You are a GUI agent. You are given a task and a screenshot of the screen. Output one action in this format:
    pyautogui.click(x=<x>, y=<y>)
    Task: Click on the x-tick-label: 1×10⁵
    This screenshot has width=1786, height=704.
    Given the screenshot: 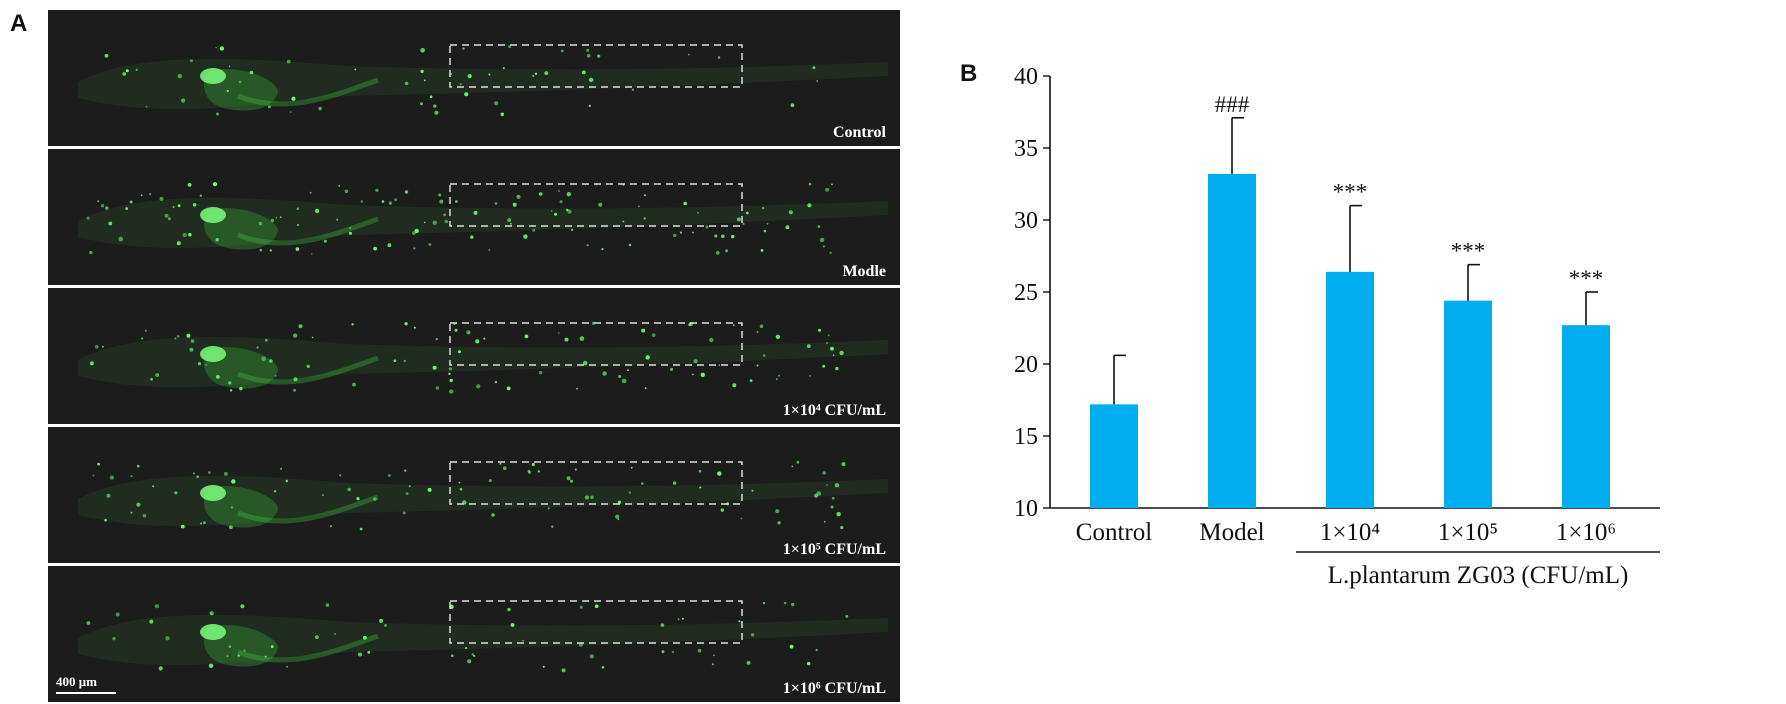 What is the action you would take?
    pyautogui.click(x=1468, y=532)
    